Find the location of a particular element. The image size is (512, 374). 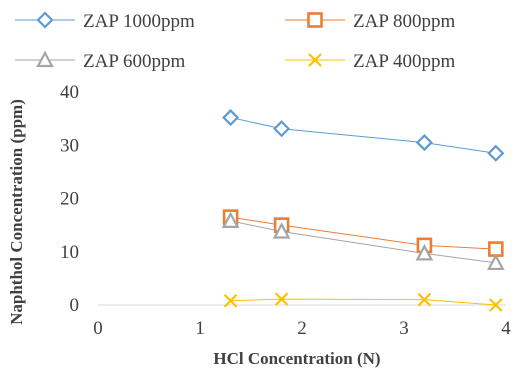

series-triangle is located at coordinates (363, 241).